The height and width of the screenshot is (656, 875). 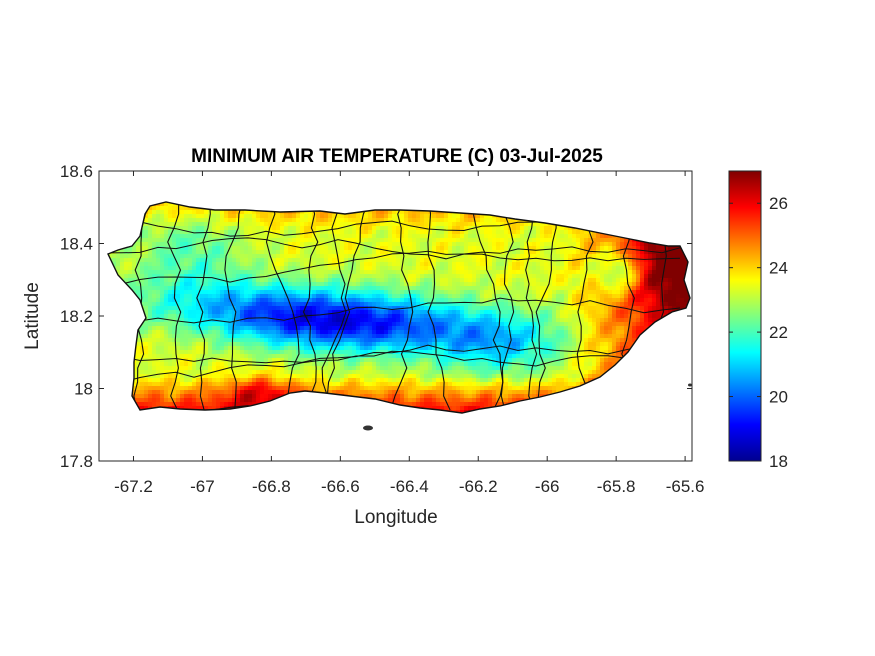 I want to click on x-tick-label: -67.2, so click(x=133, y=486).